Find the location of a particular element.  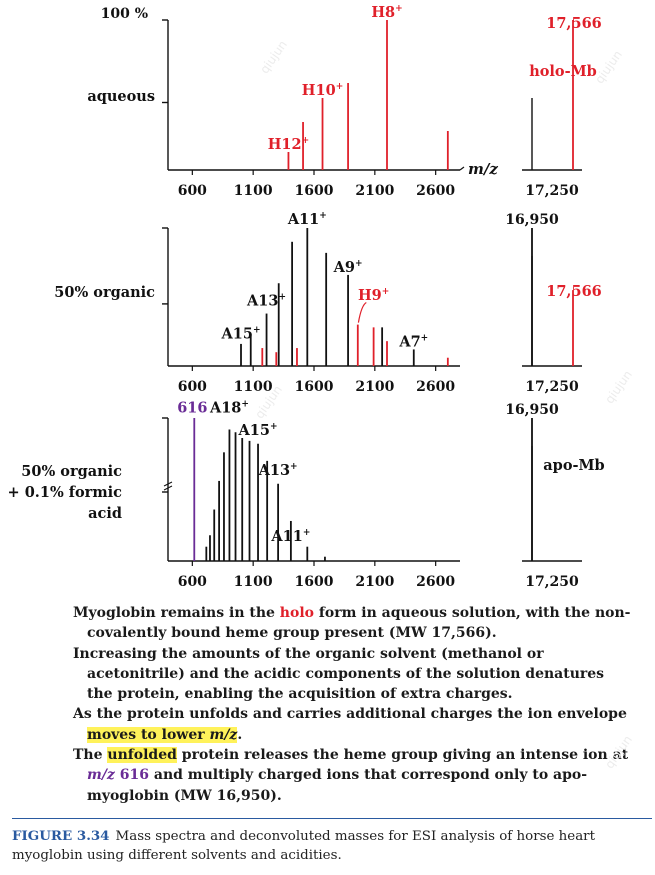

y-top-label: 100 % is located at coordinates (124, 14).